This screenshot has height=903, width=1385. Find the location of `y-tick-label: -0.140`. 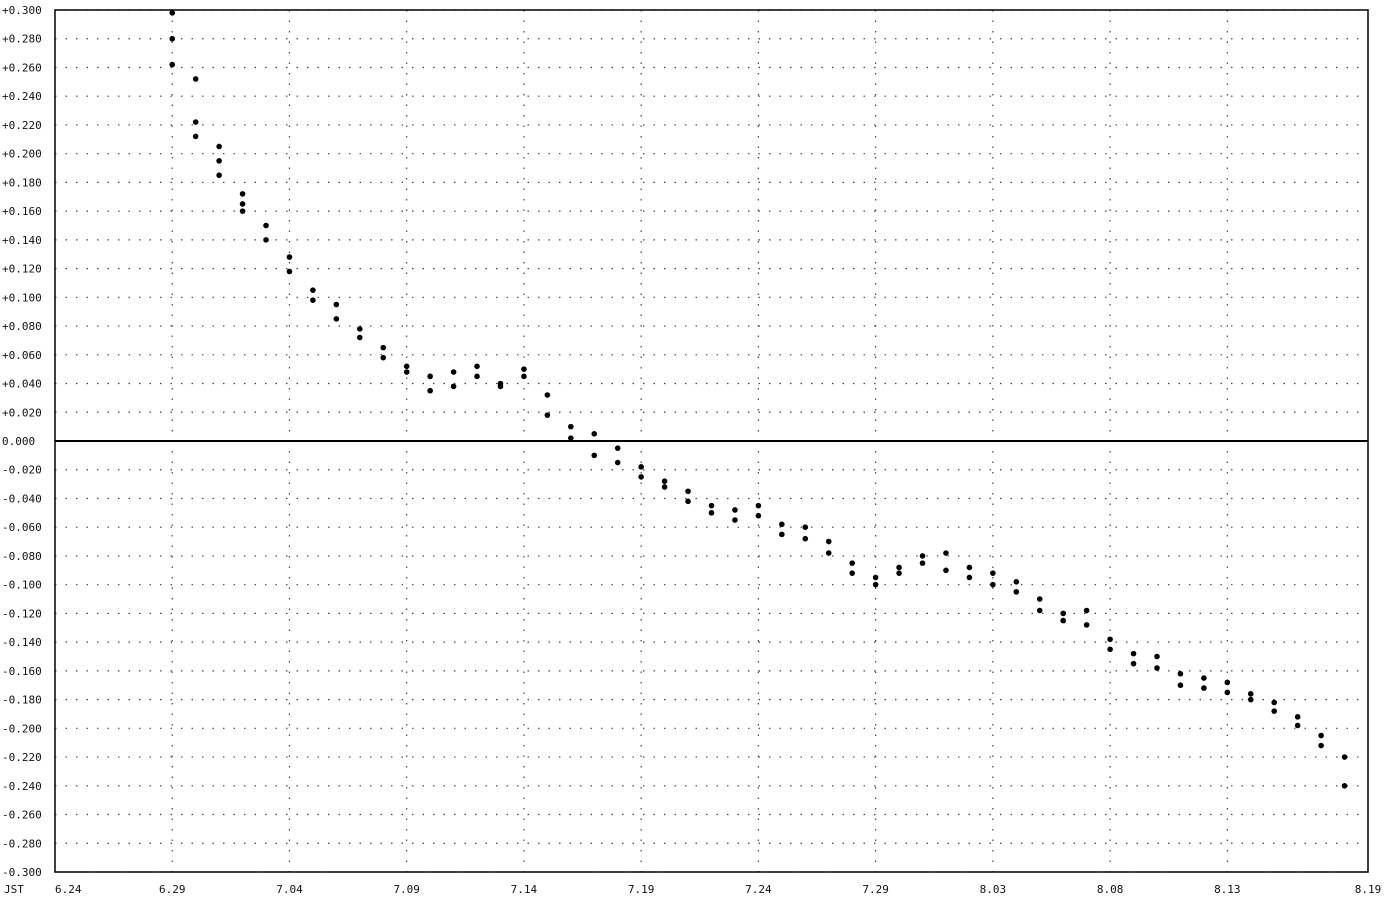

y-tick-label: -0.140 is located at coordinates (22, 642).